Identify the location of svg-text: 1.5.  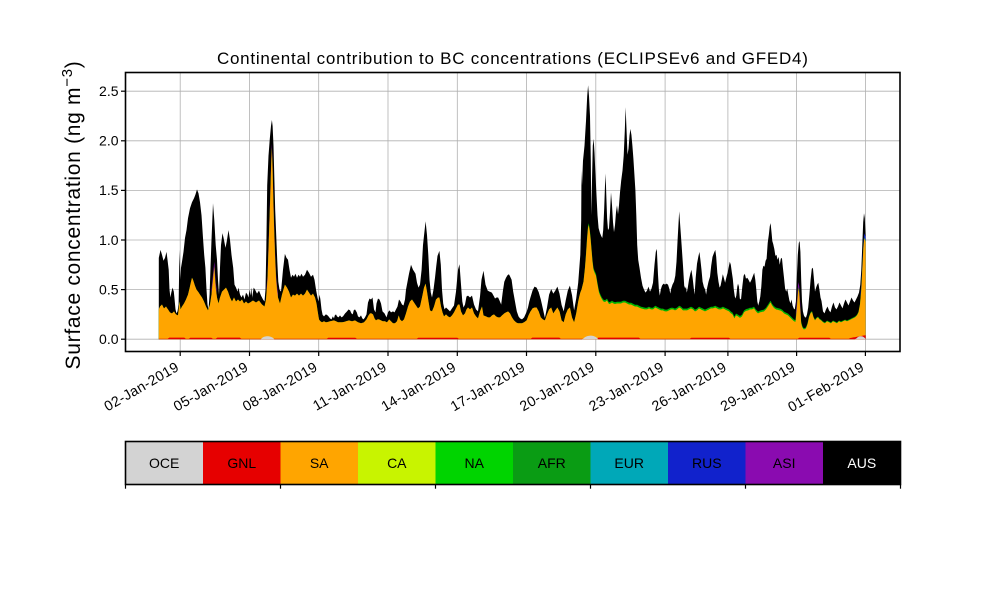
(109, 190).